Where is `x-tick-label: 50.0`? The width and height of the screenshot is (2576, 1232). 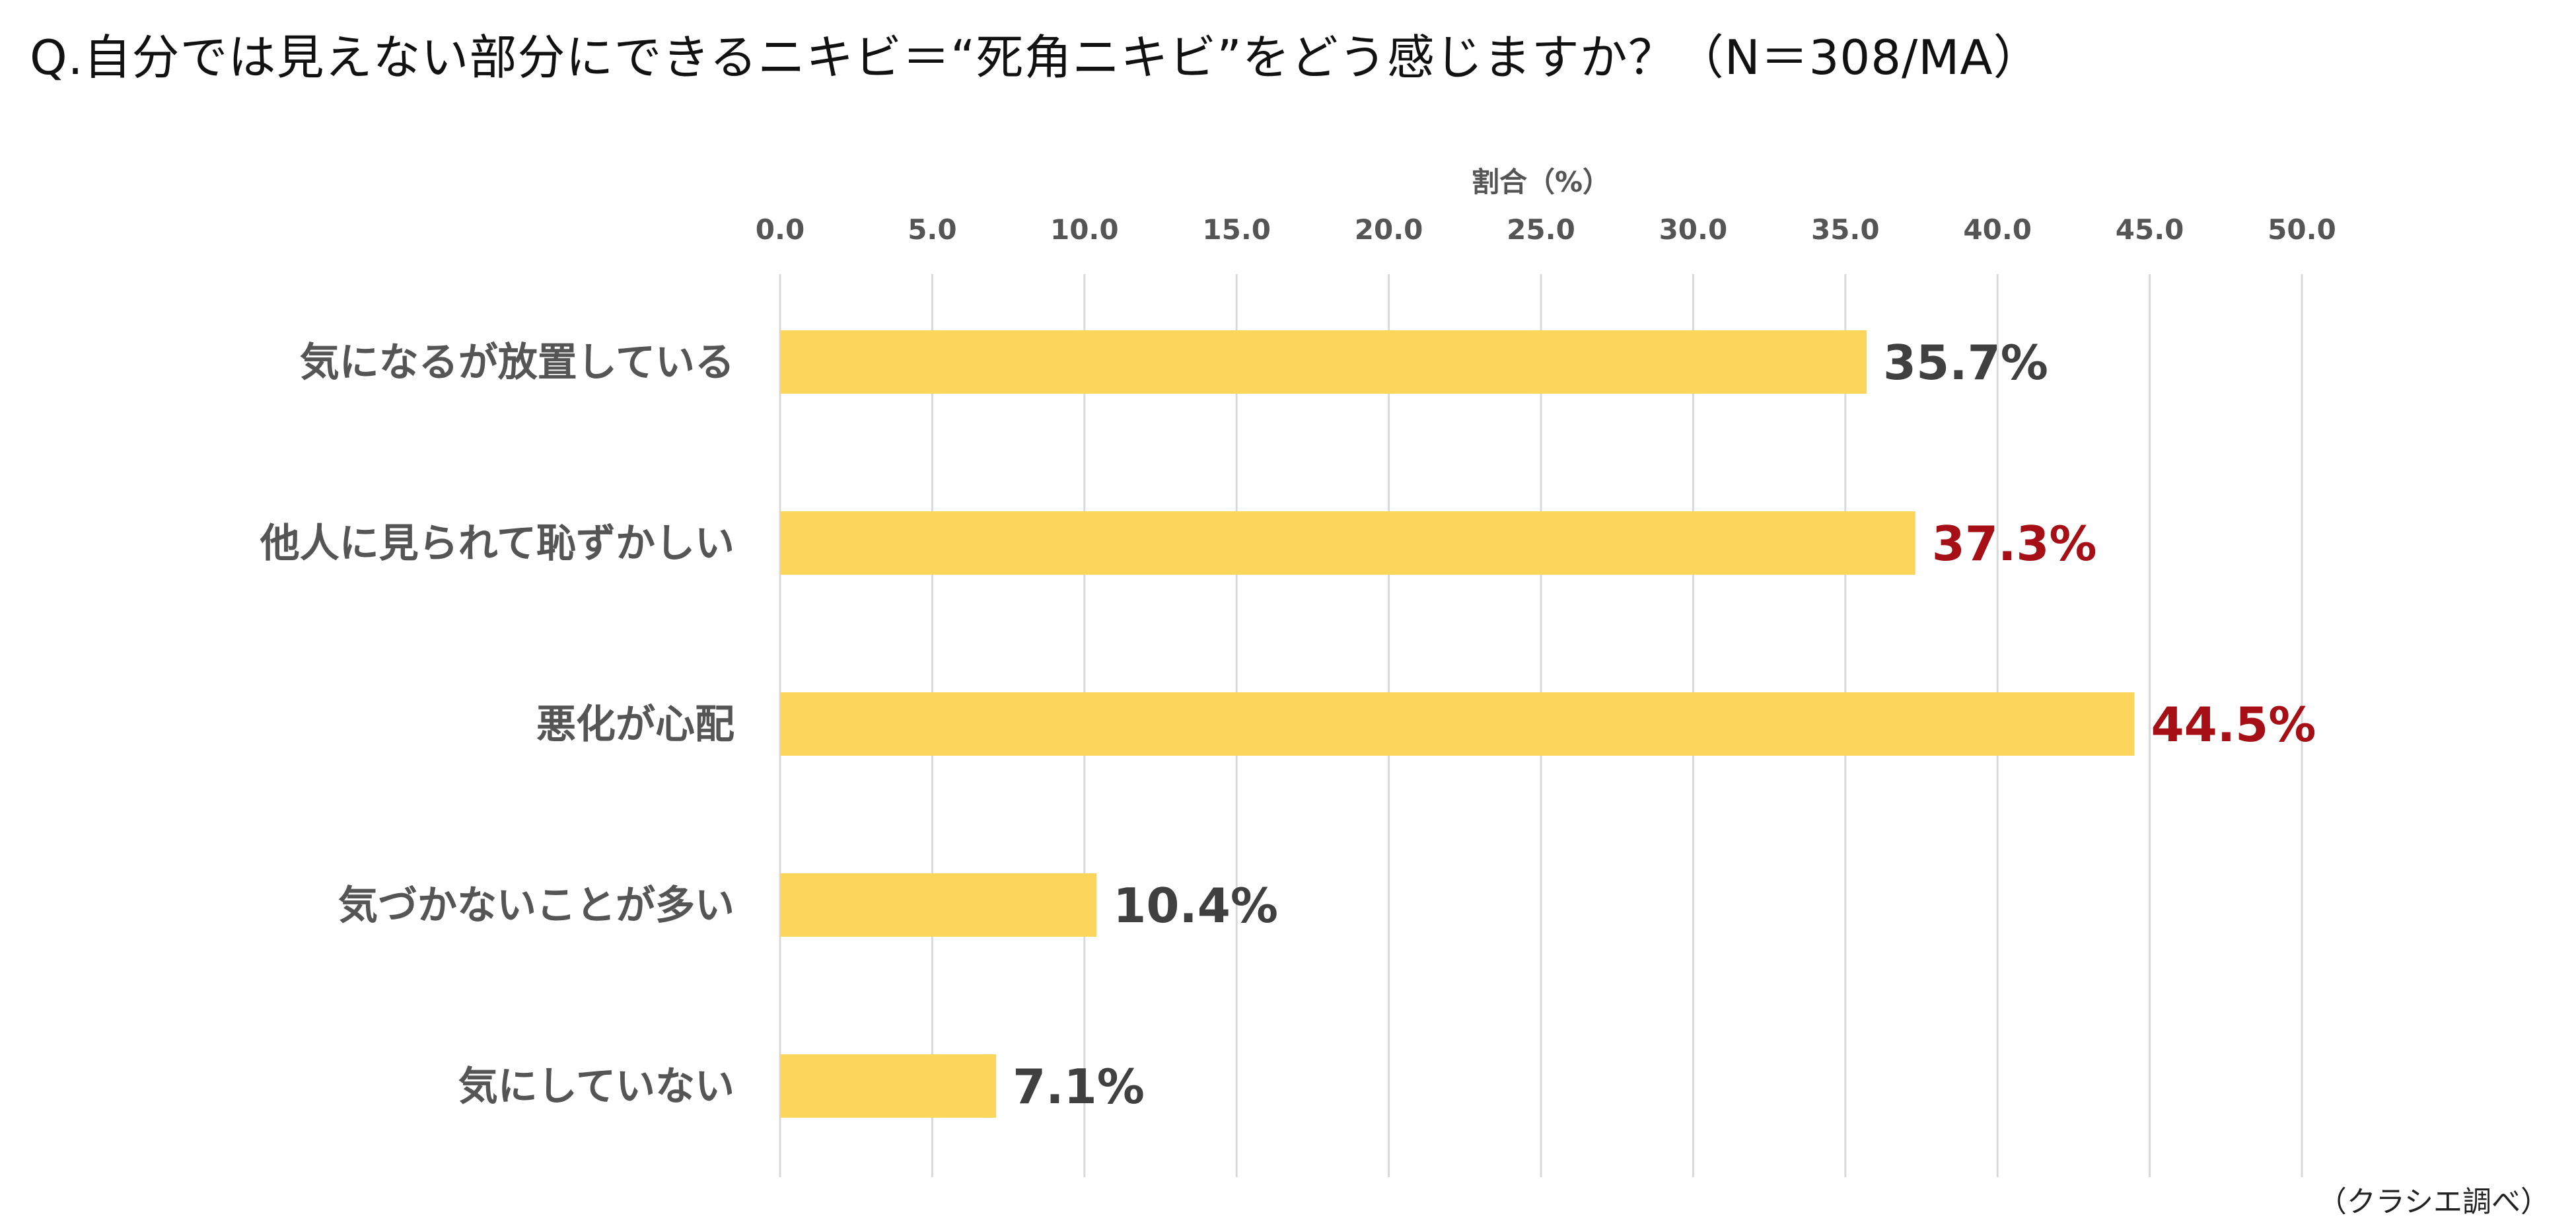
x-tick-label: 50.0 is located at coordinates (2302, 229).